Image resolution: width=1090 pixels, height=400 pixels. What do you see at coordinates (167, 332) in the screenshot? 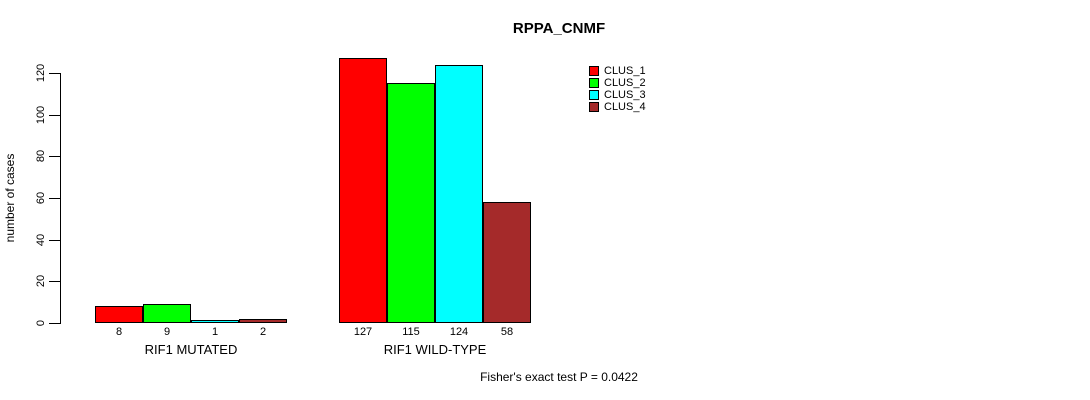
I see `bar-value-label: 9` at bounding box center [167, 332].